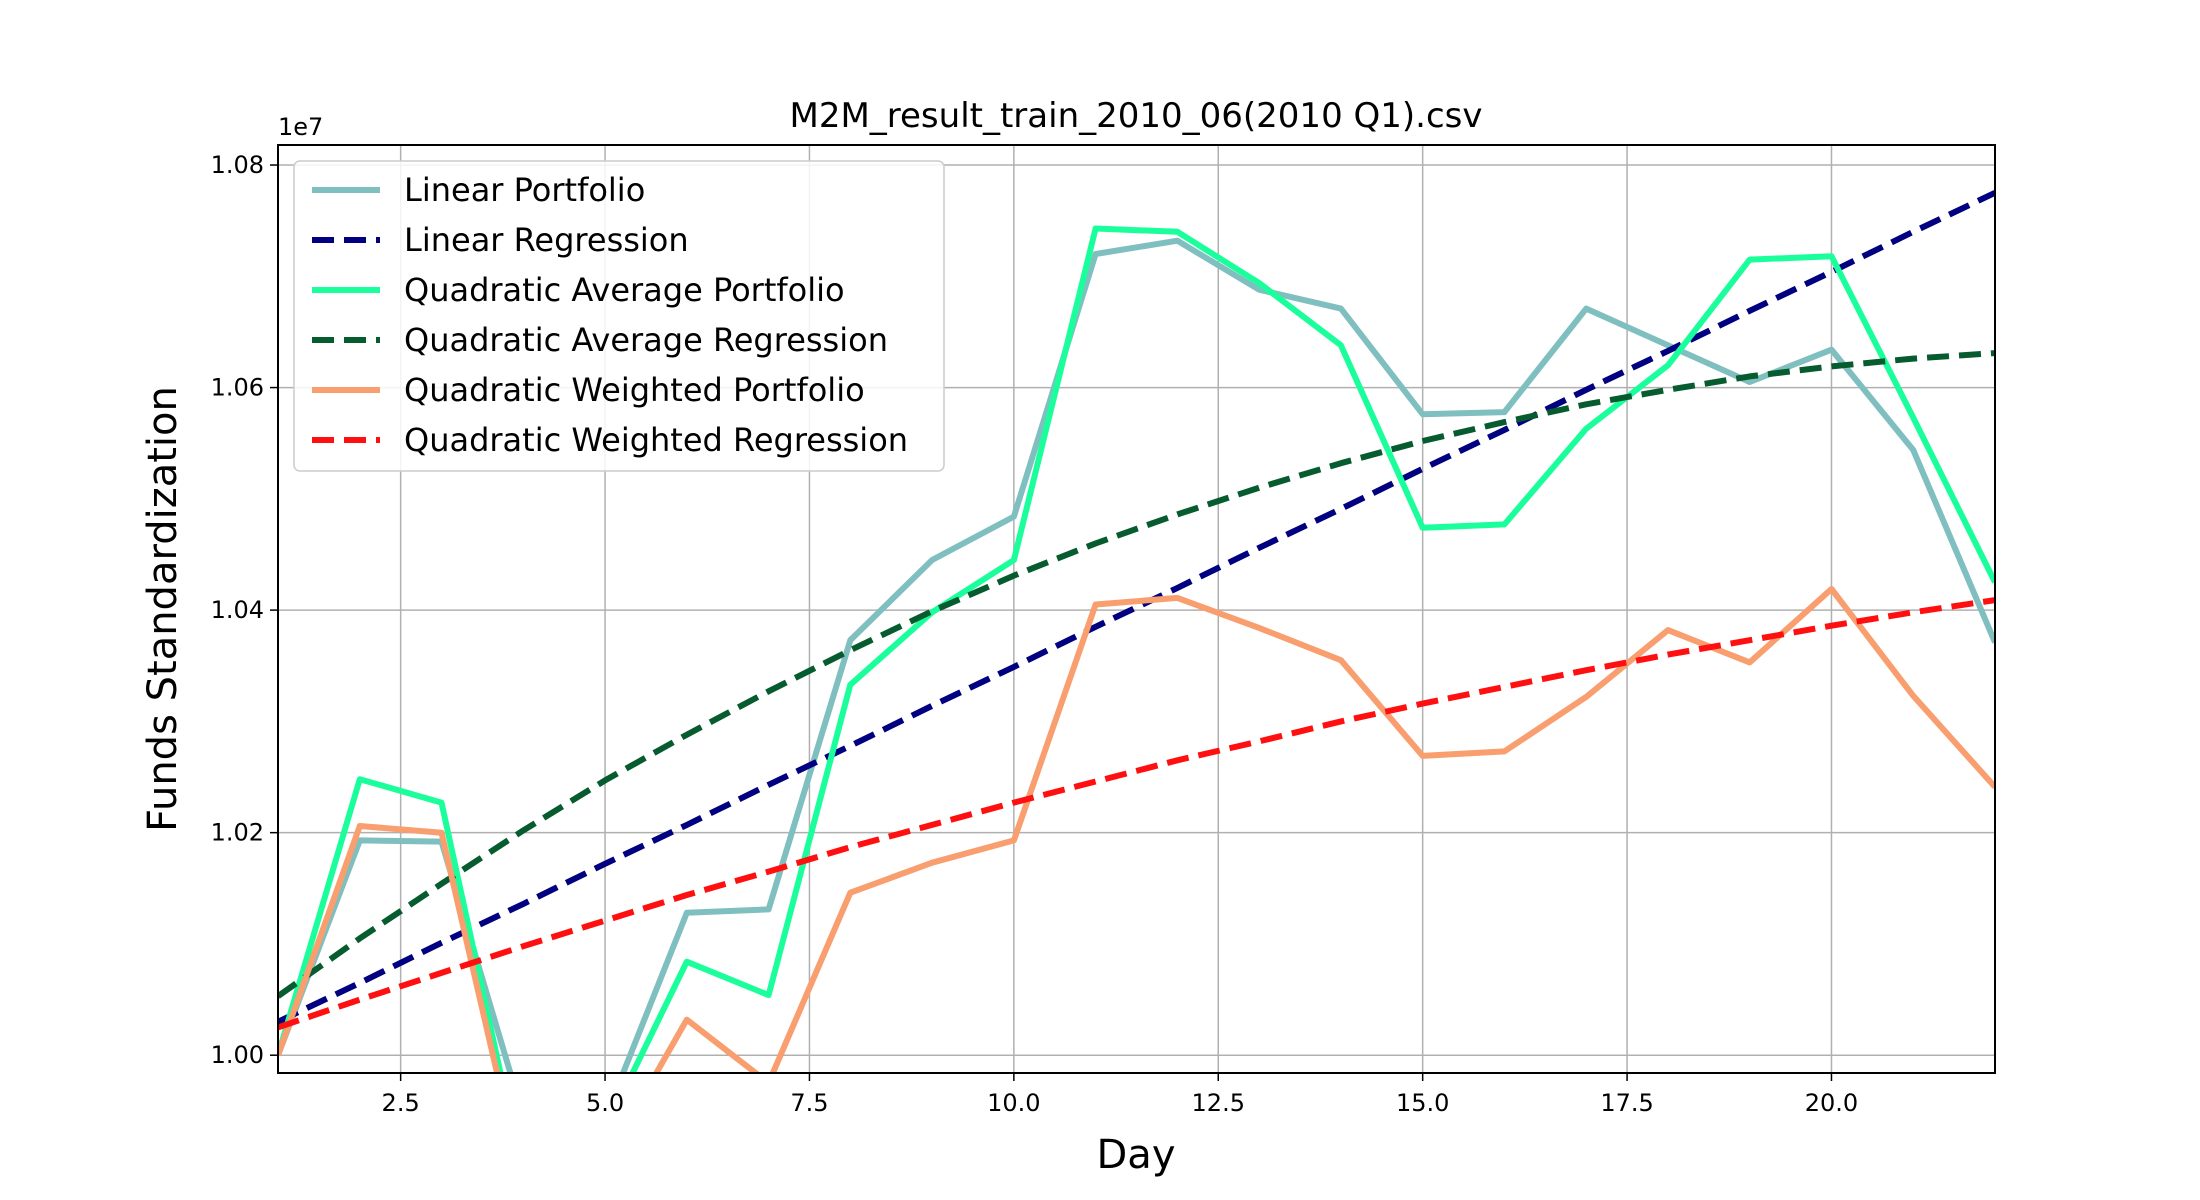 The image size is (2200, 1200). Describe the element at coordinates (546, 240) in the screenshot. I see `legend-label: Linear Regression` at that location.